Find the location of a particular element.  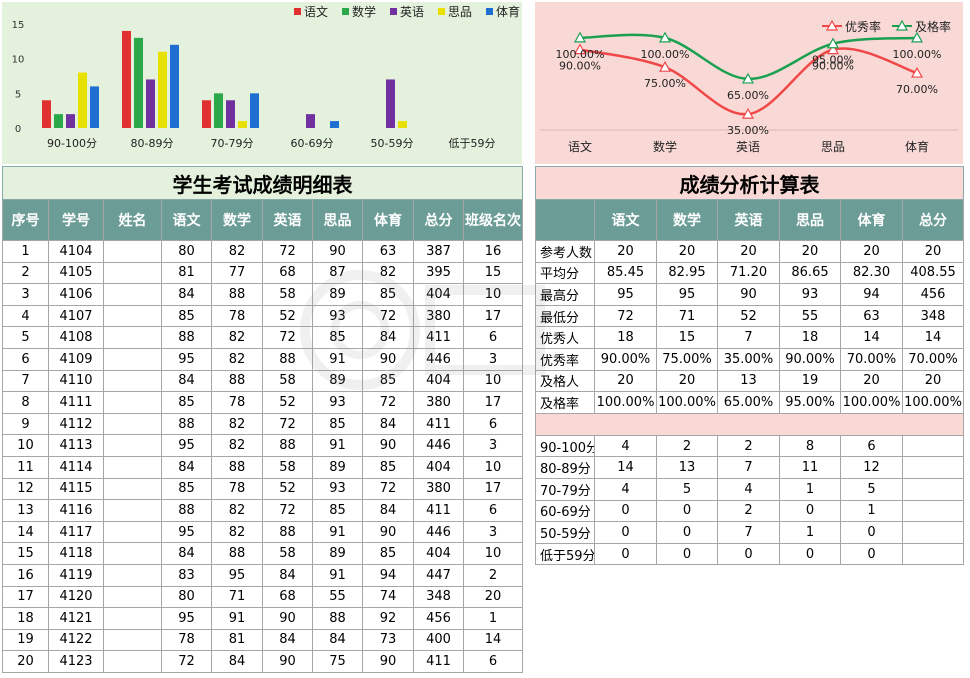

detail-cell: 95 is located at coordinates (186, 359).